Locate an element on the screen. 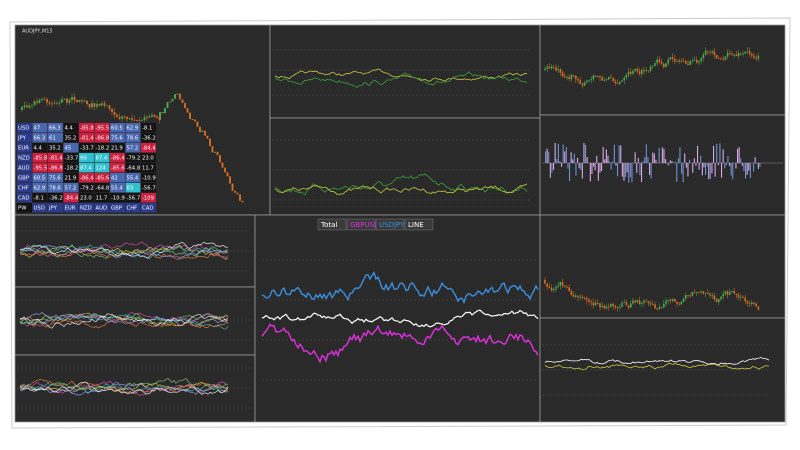  matrix-value: -81.4 is located at coordinates (56, 159).